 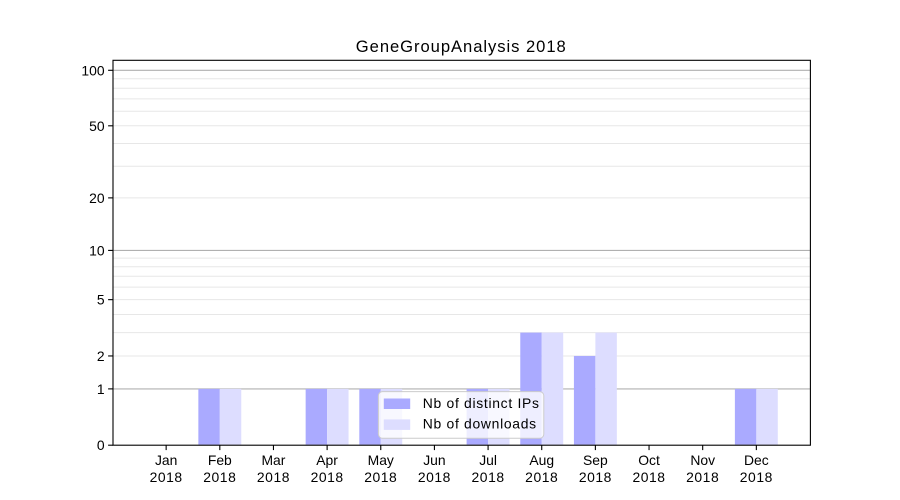 What do you see at coordinates (166, 460) in the screenshot?
I see `svg-text: Jan` at bounding box center [166, 460].